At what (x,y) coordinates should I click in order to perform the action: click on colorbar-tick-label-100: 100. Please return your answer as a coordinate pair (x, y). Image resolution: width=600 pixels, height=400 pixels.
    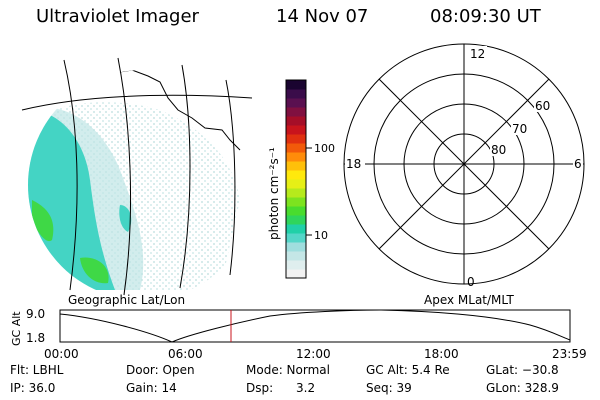
    Looking at the image, I should click on (324, 148).